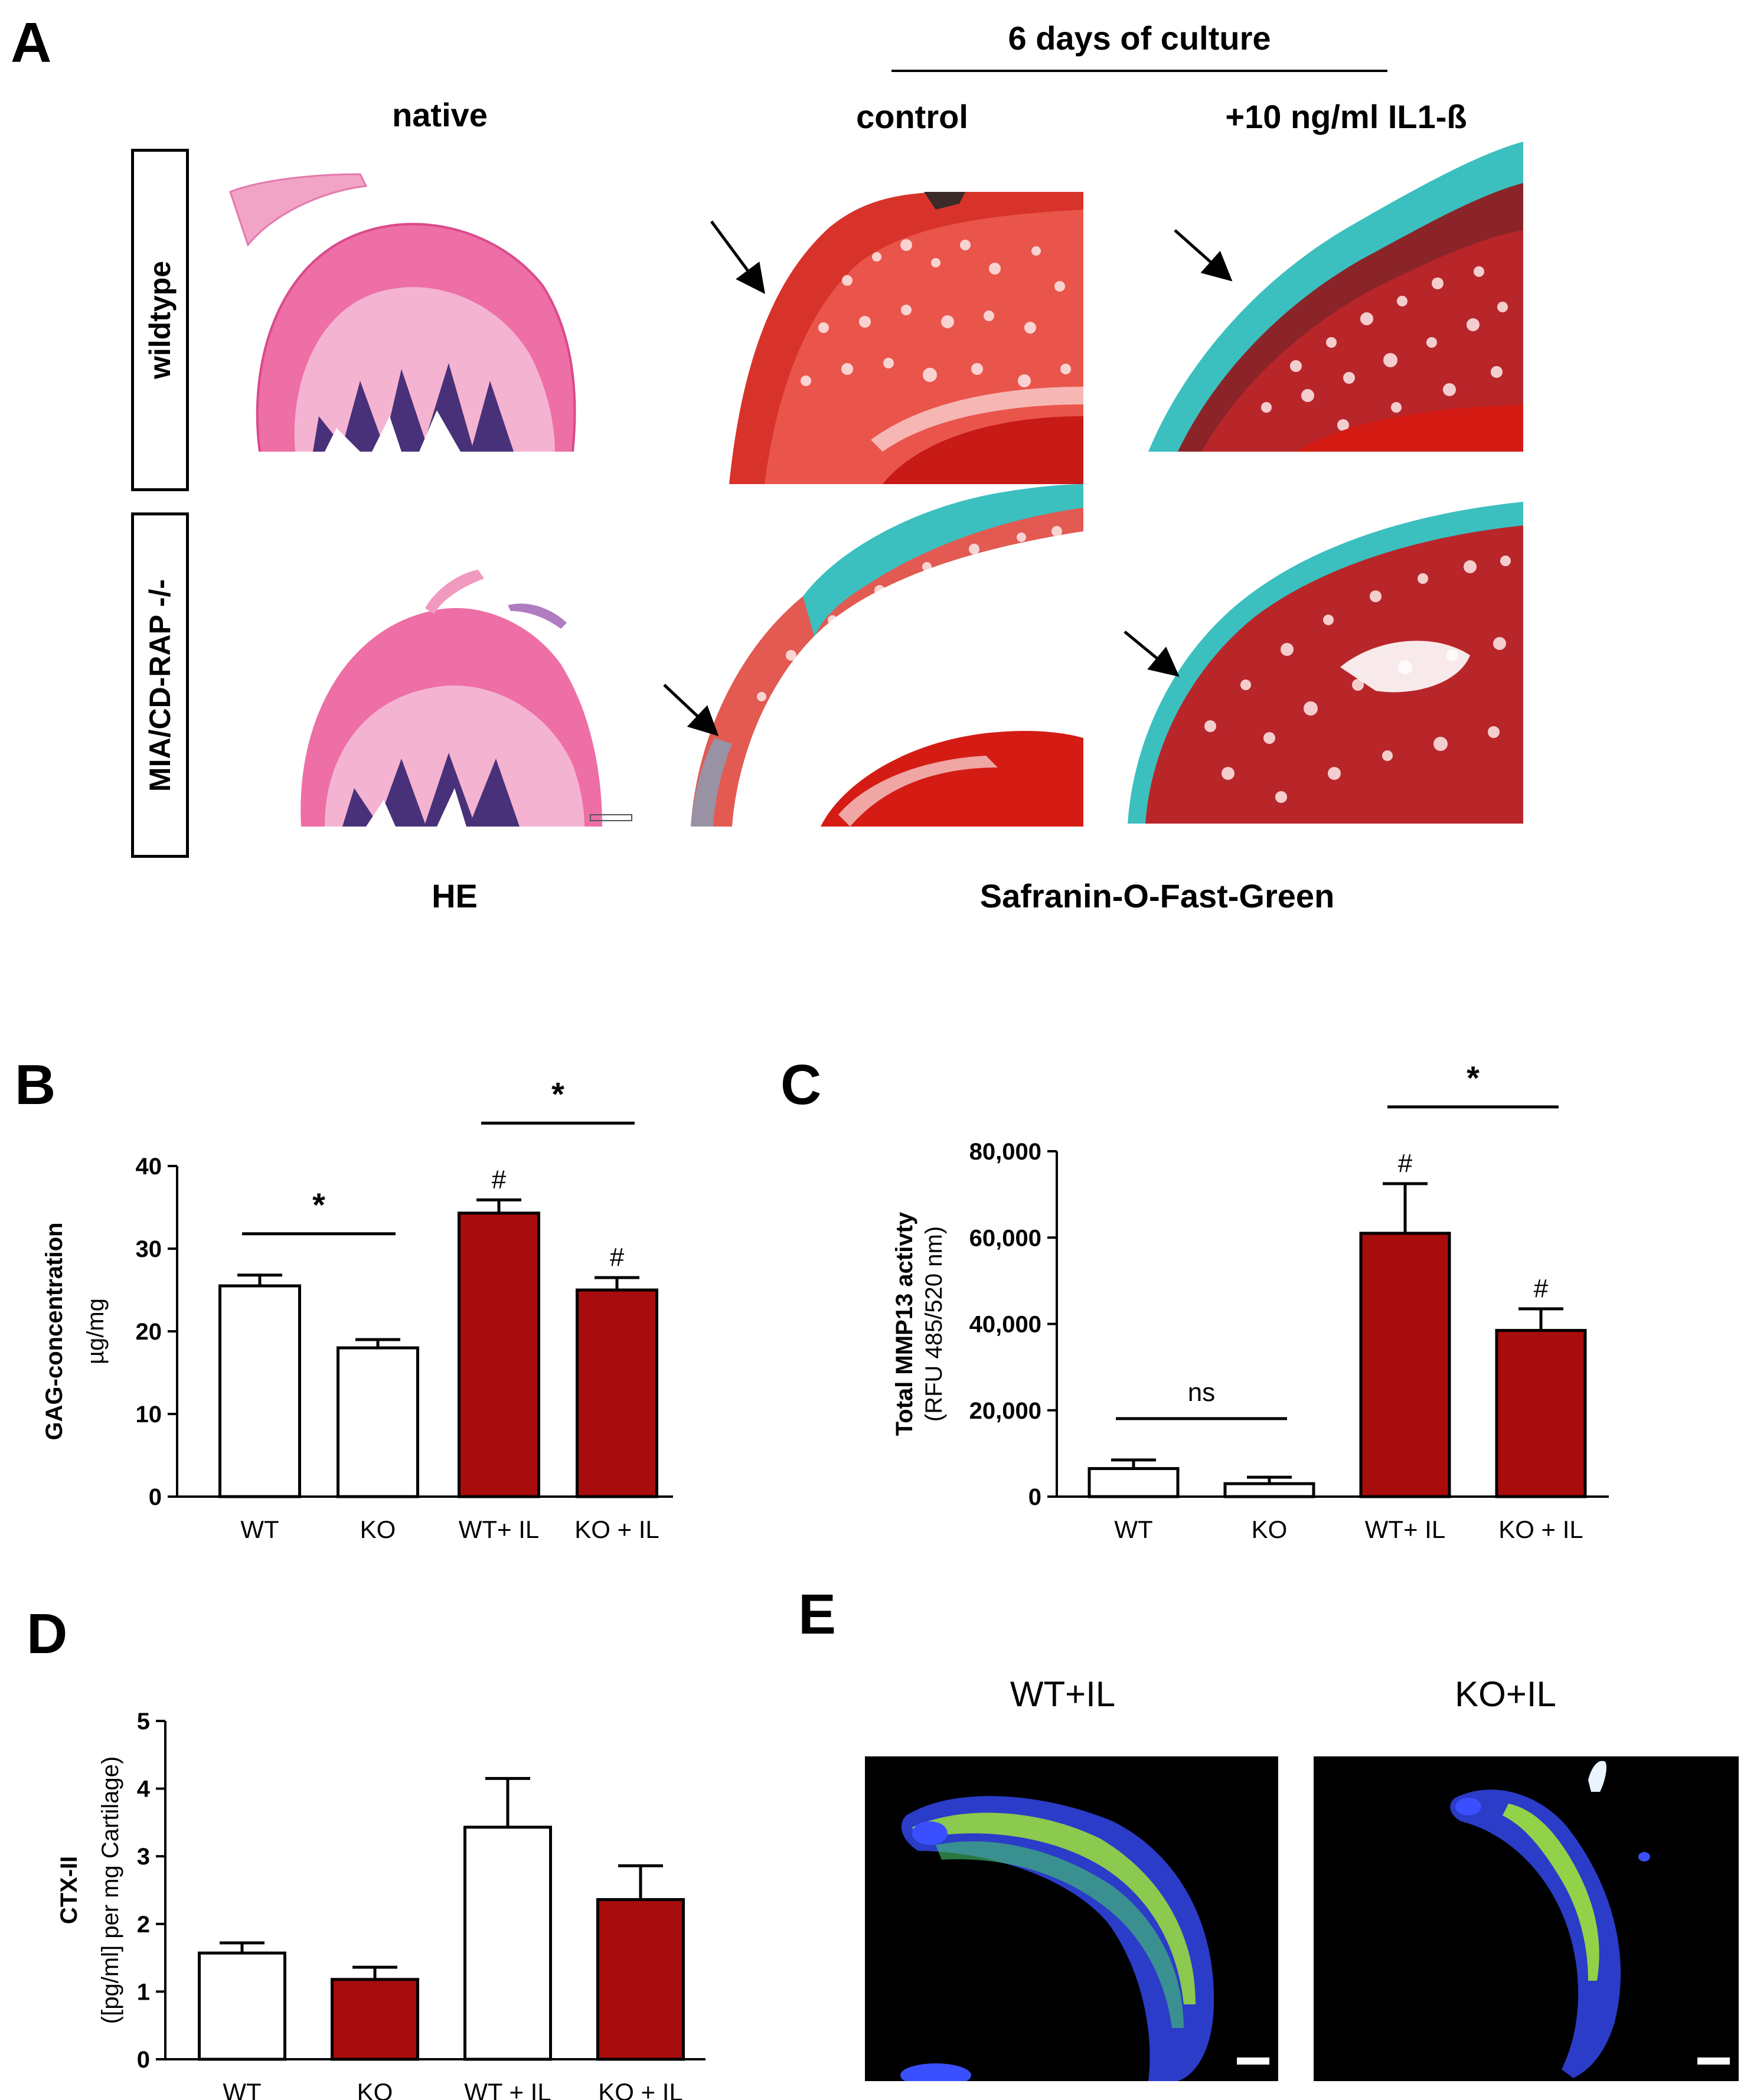  Describe the element at coordinates (155, 1497) in the screenshot. I see `chart-b-y-tick-label: 0` at that location.